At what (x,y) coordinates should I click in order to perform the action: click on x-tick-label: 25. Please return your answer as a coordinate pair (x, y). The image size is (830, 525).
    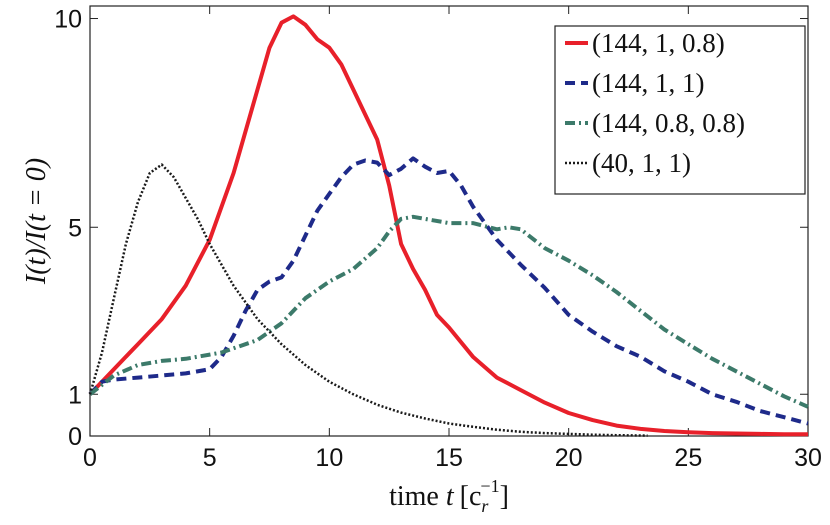
    Looking at the image, I should click on (688, 458).